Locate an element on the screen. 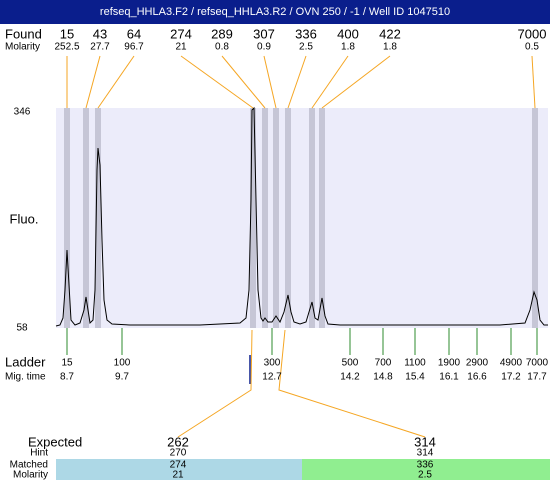  ladder-size: 15 is located at coordinates (67, 363).